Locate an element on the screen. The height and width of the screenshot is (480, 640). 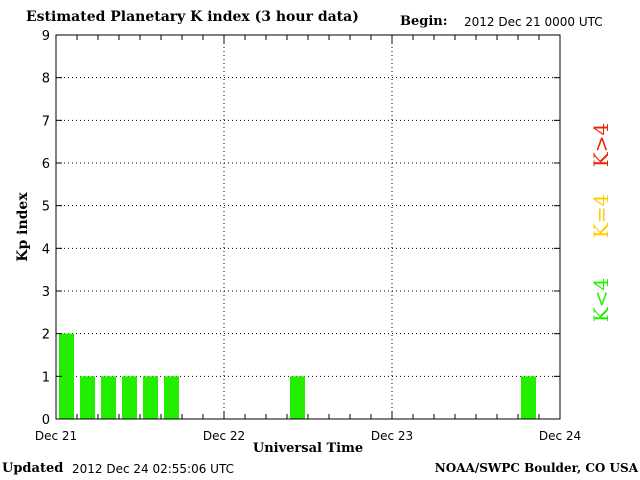
bars is located at coordinates (297, 376).